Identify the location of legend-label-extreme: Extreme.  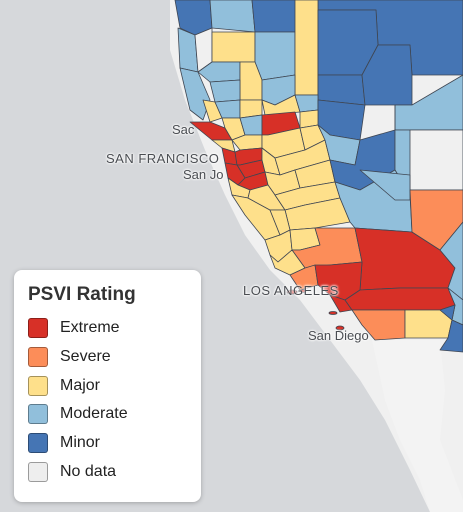
(90, 327).